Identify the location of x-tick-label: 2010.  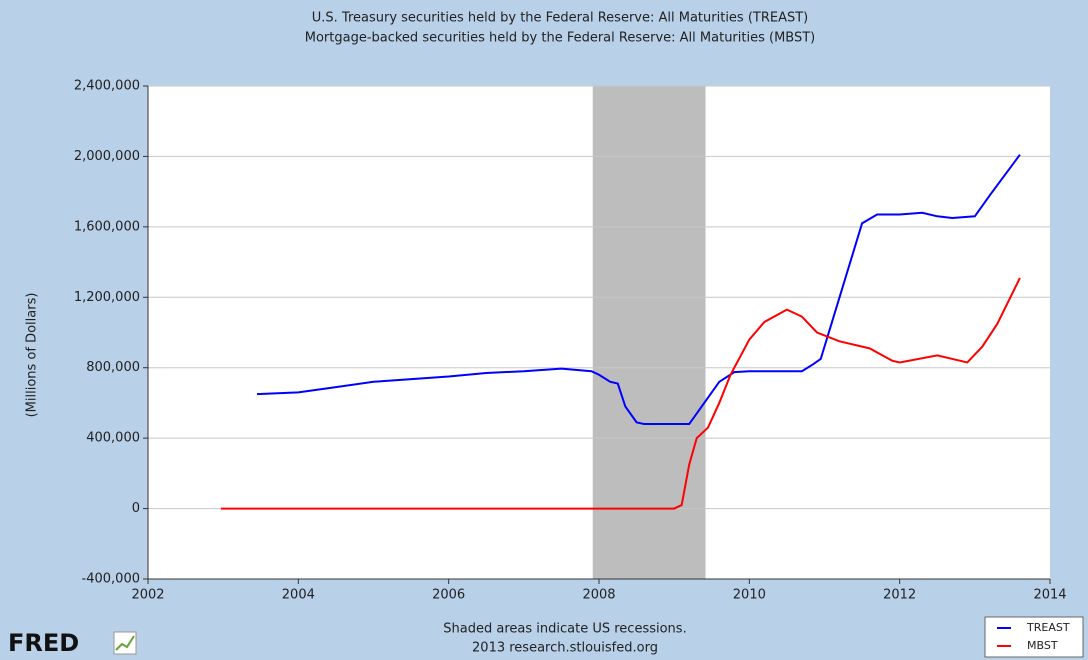
(749, 595).